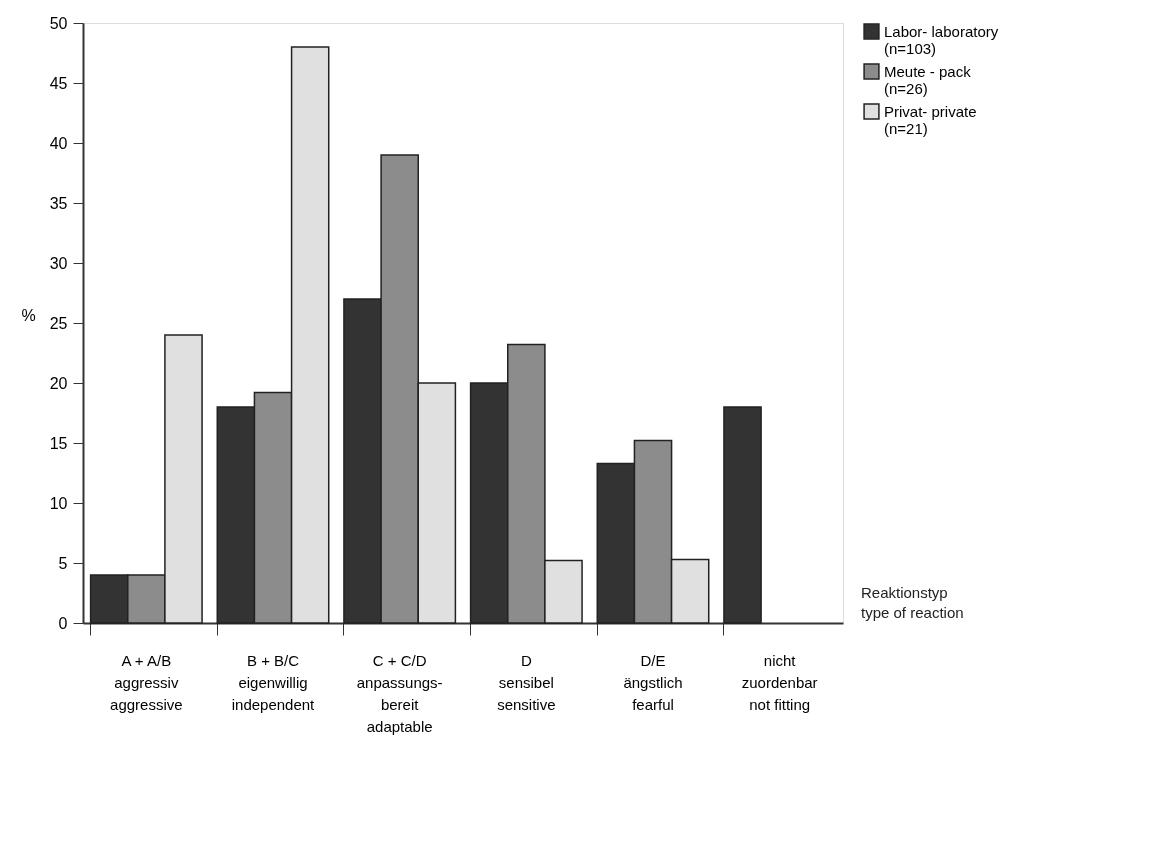 This screenshot has width=1162, height=863. What do you see at coordinates (58, 263) in the screenshot?
I see `y-tick-label: 30` at bounding box center [58, 263].